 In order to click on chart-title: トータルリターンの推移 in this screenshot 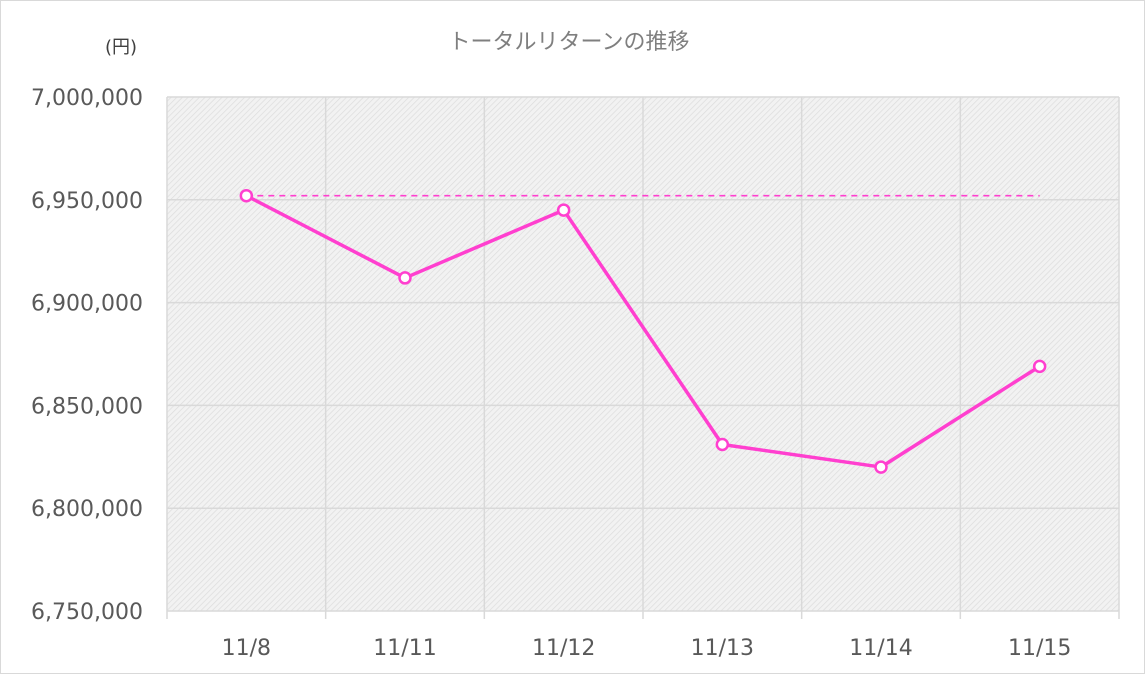, I will do `click(569, 42)`.